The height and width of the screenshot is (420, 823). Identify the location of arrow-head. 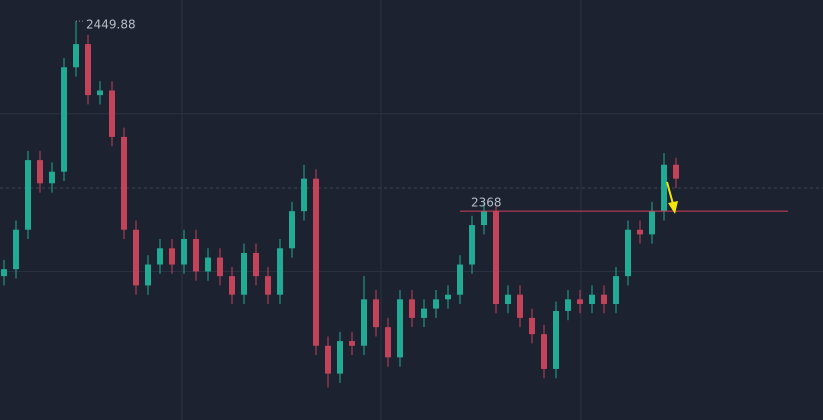
(673, 207).